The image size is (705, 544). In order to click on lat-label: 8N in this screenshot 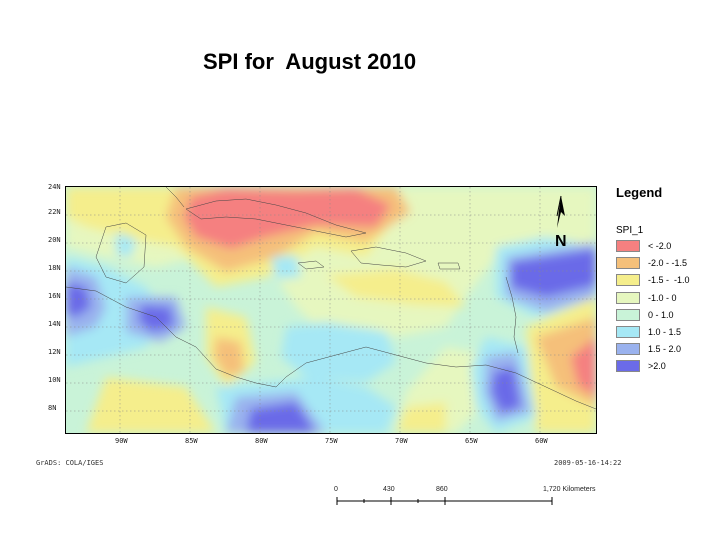, I will do `click(52, 408)`.